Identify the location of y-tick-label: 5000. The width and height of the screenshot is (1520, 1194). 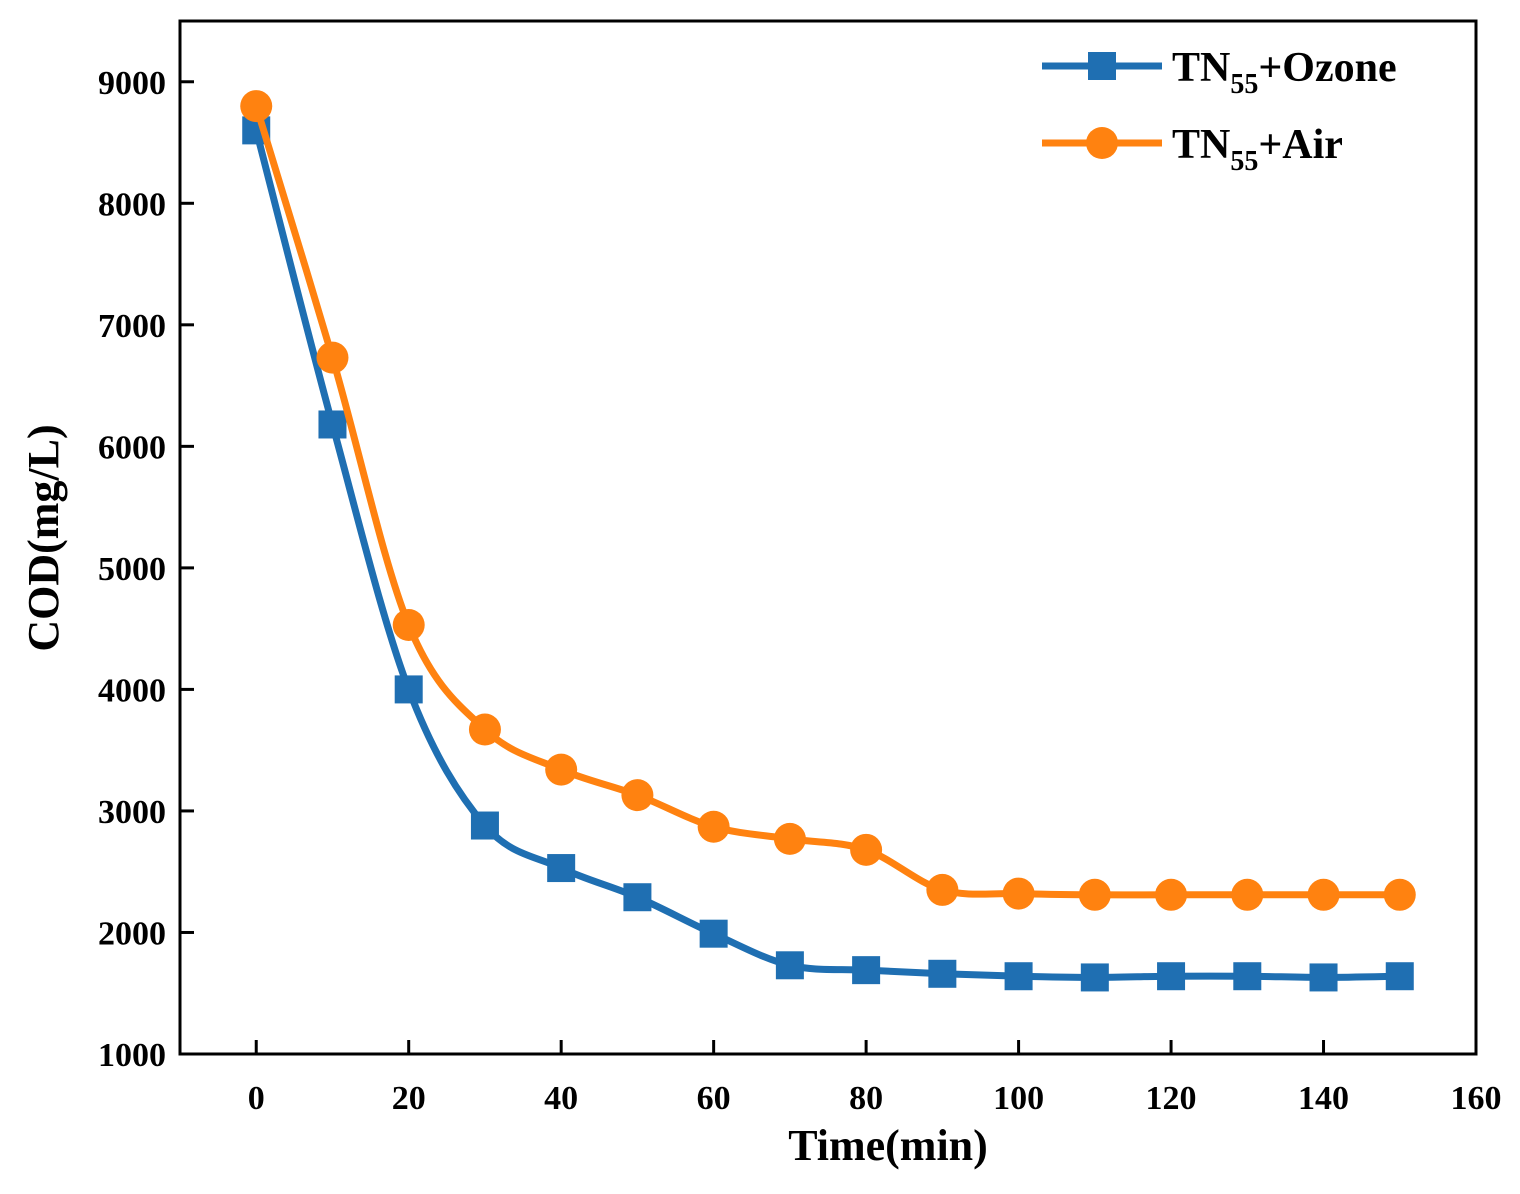
(132, 569).